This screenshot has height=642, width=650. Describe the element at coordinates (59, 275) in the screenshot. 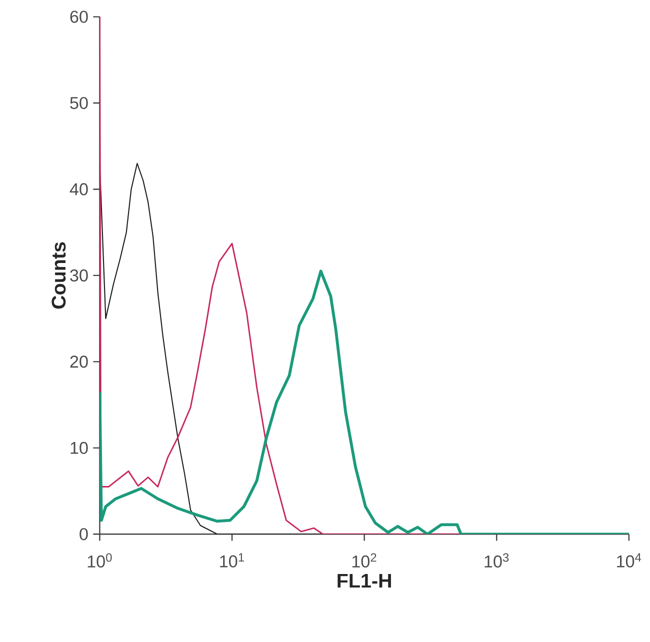

I see `y-axis-title: Counts` at that location.